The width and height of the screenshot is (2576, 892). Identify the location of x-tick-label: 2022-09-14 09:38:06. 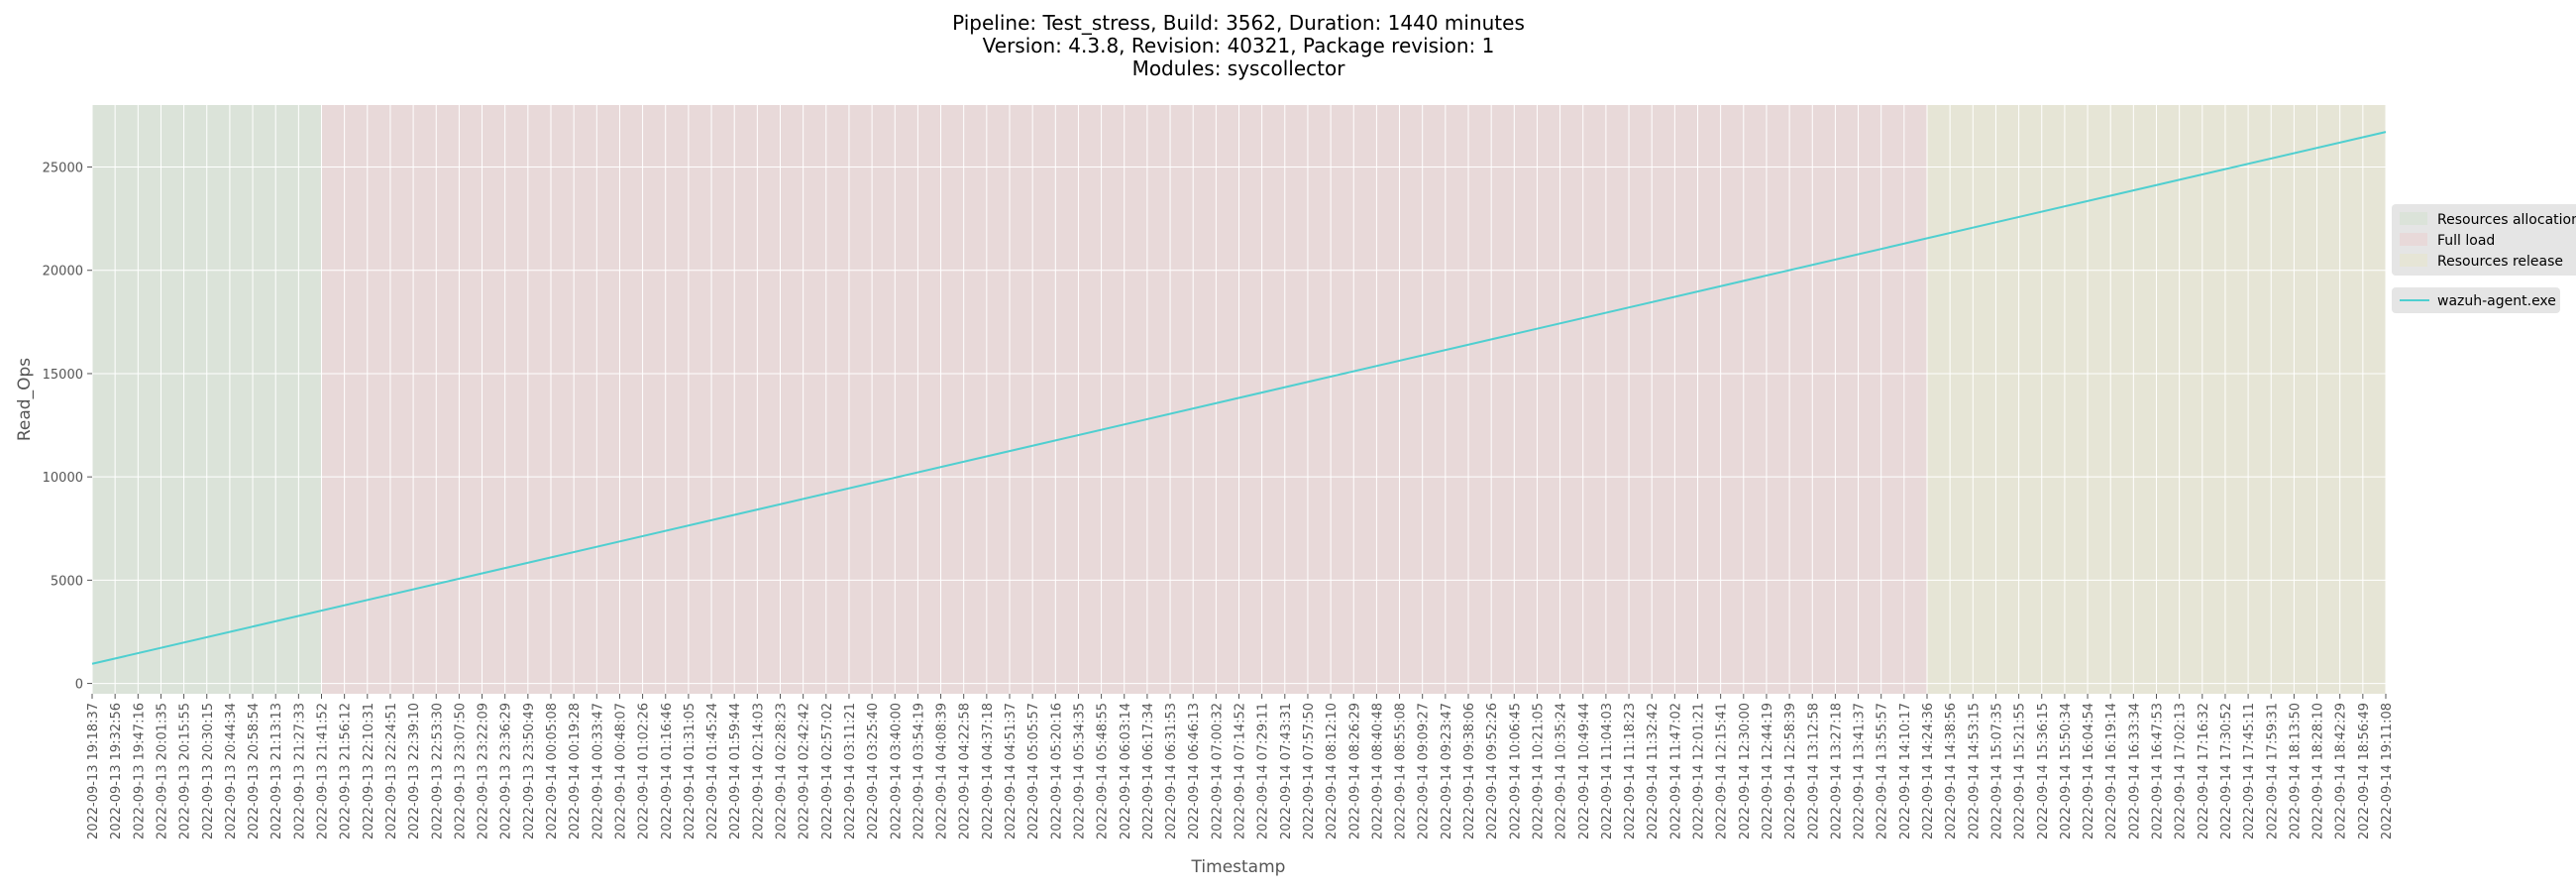
(1469, 771).